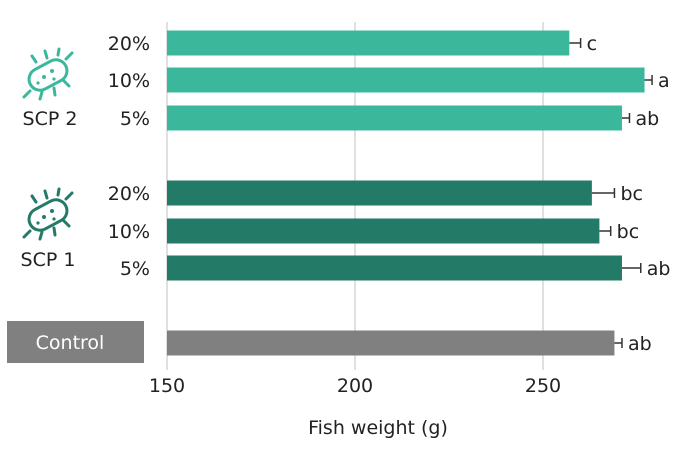 This screenshot has width=696, height=455. Describe the element at coordinates (70, 343) in the screenshot. I see `control-label: Control` at that location.